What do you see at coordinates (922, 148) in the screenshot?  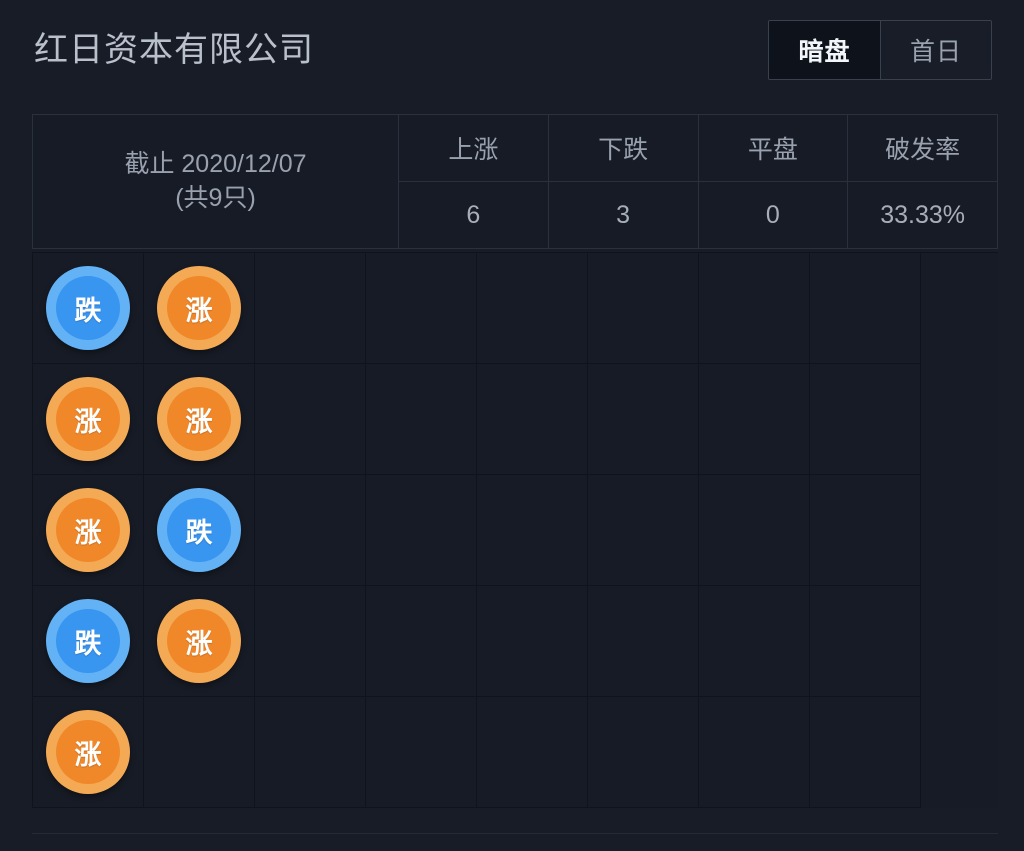 I see `stat-header-break-rate: 破发率` at bounding box center [922, 148].